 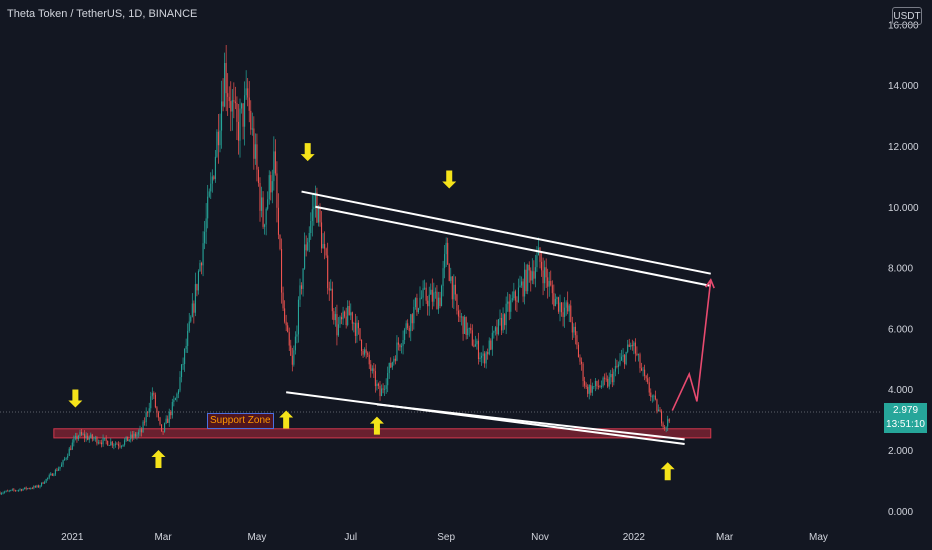 I want to click on y-tick-label: 14.000, so click(x=903, y=86).